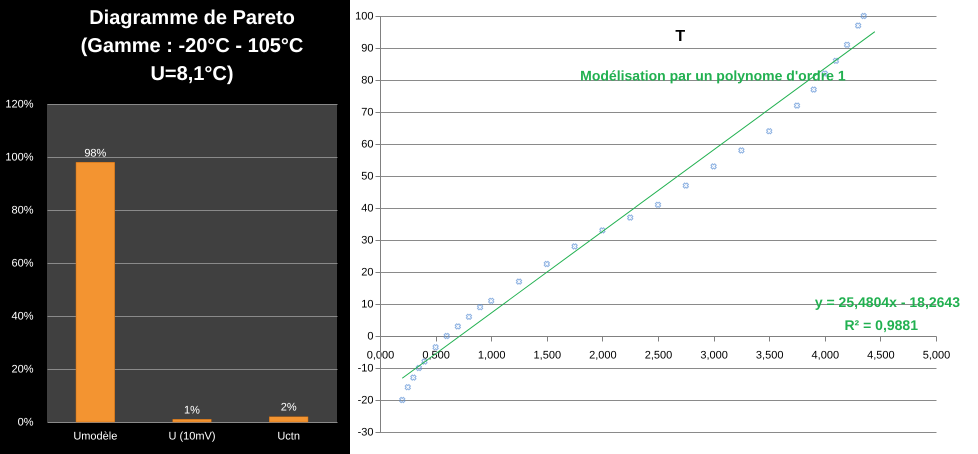  I want to click on y-tick-label: 80%, so click(22, 210).